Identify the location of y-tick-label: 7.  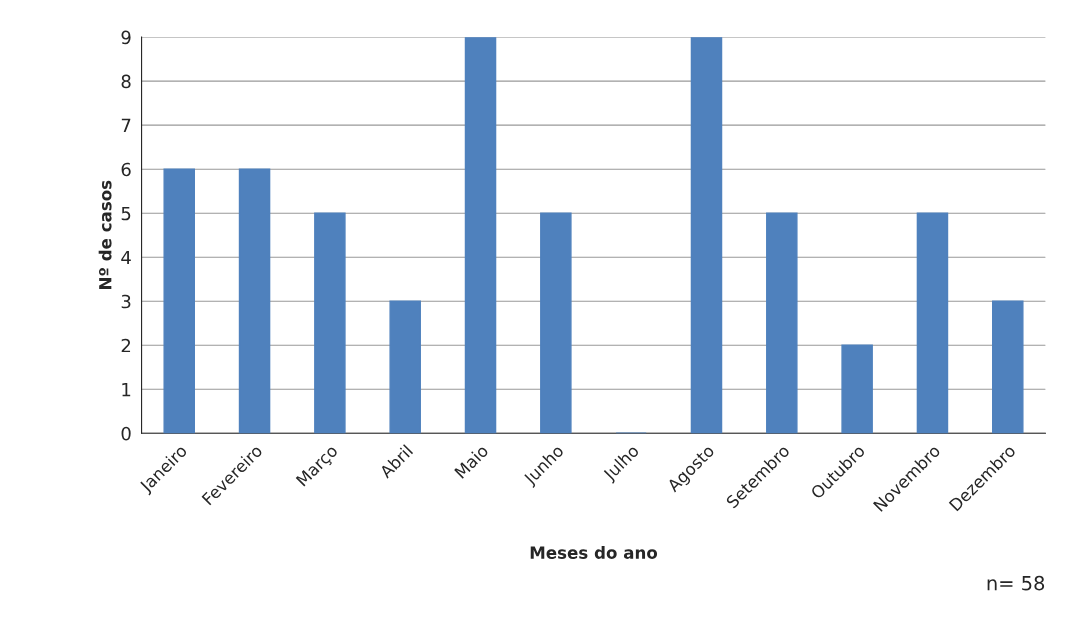
(126, 125).